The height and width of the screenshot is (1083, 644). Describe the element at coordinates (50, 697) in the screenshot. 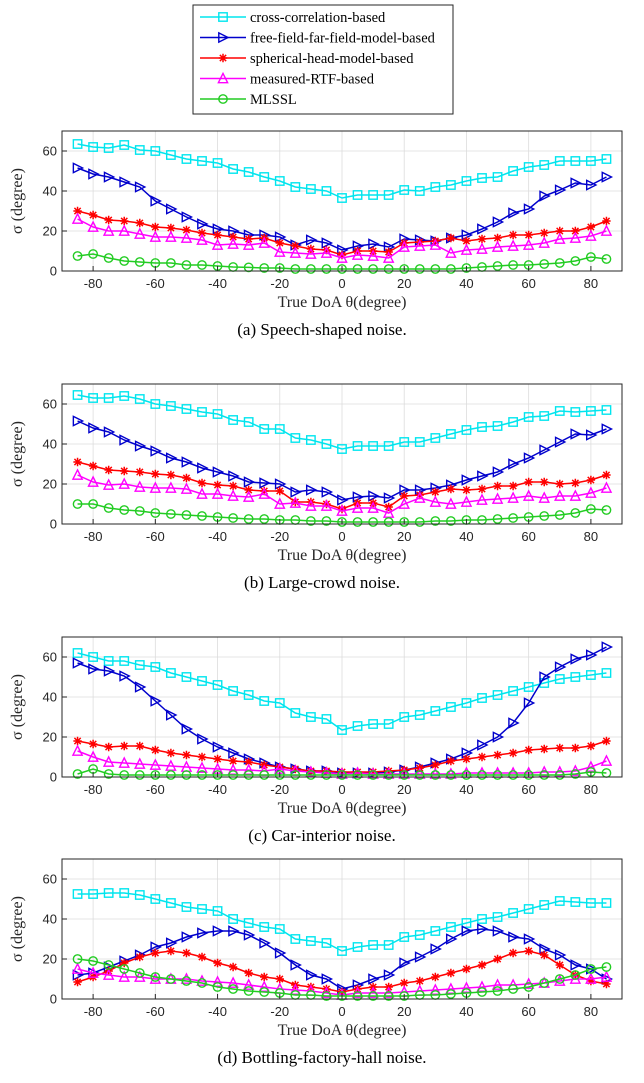

I see `y-tick-label: 40` at that location.